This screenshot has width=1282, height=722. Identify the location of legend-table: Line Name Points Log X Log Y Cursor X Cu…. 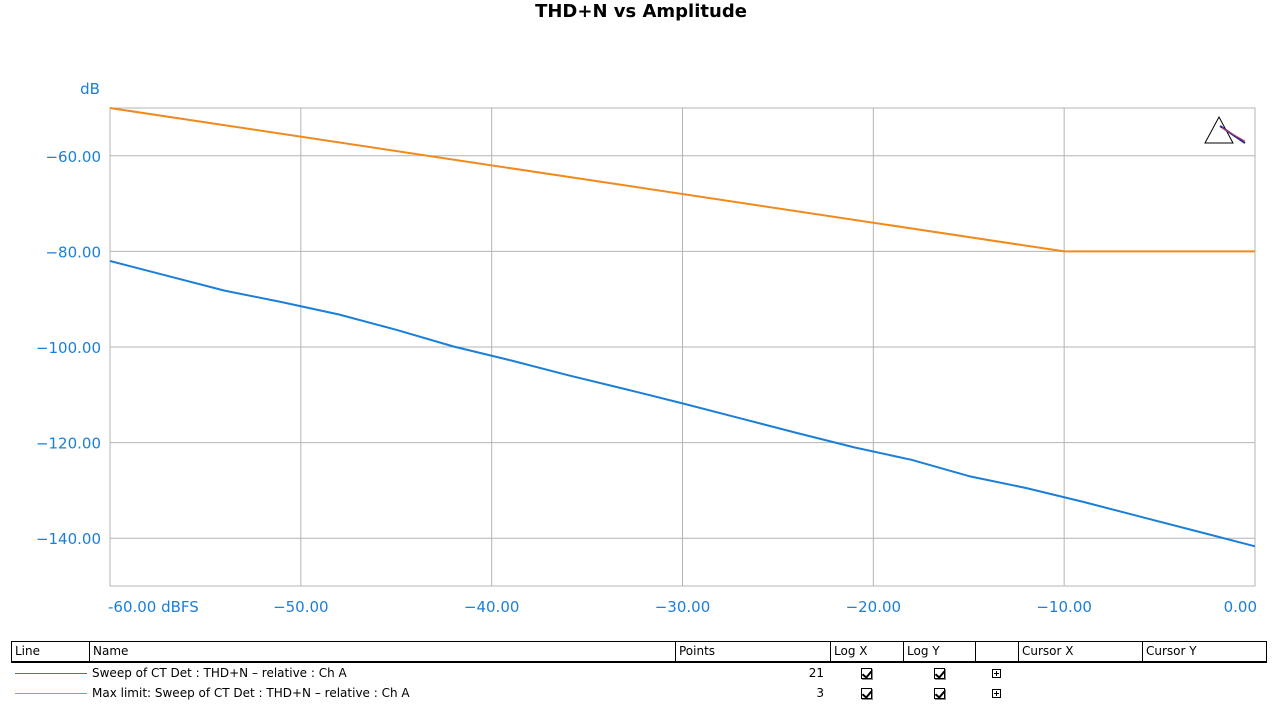
(639, 672).